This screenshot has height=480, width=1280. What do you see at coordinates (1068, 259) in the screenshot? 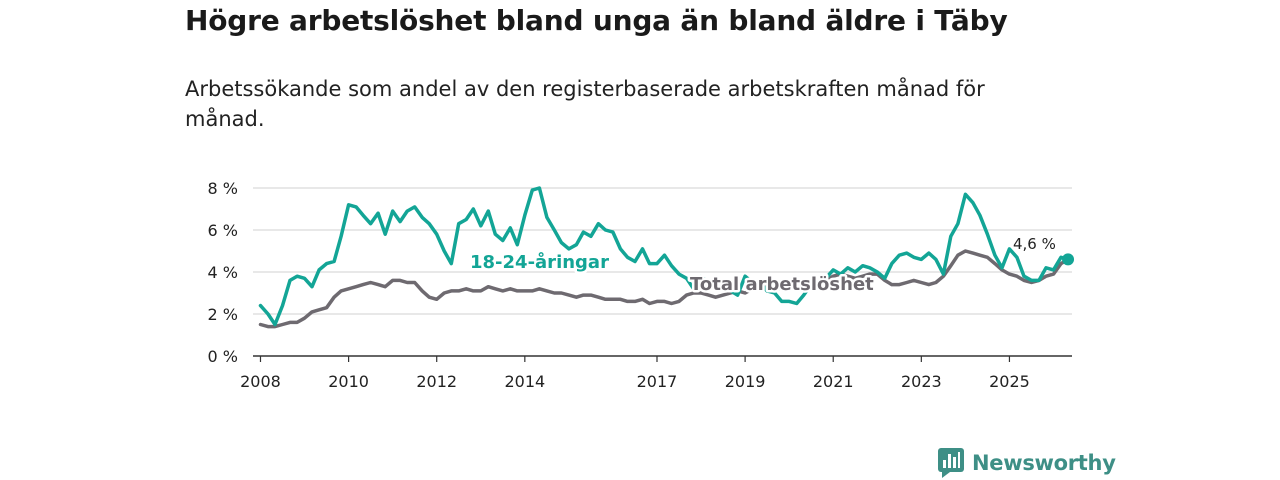
I see `end-point-marker` at bounding box center [1068, 259].